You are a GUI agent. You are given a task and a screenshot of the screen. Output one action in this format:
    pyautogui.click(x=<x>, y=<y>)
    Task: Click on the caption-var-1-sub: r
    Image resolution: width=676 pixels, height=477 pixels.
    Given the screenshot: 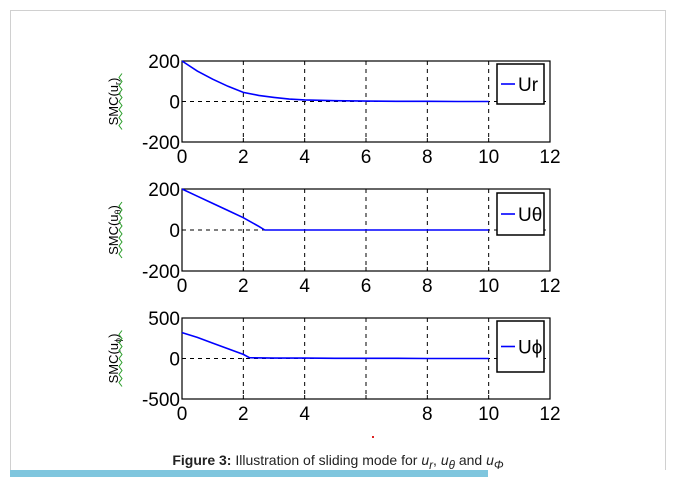 What is the action you would take?
    pyautogui.click(x=431, y=465)
    